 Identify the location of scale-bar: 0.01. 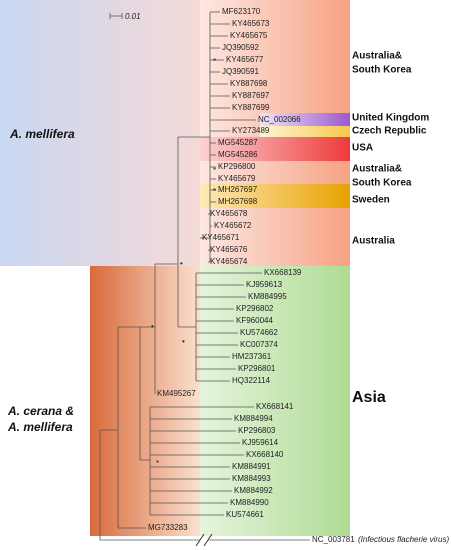
(125, 16).